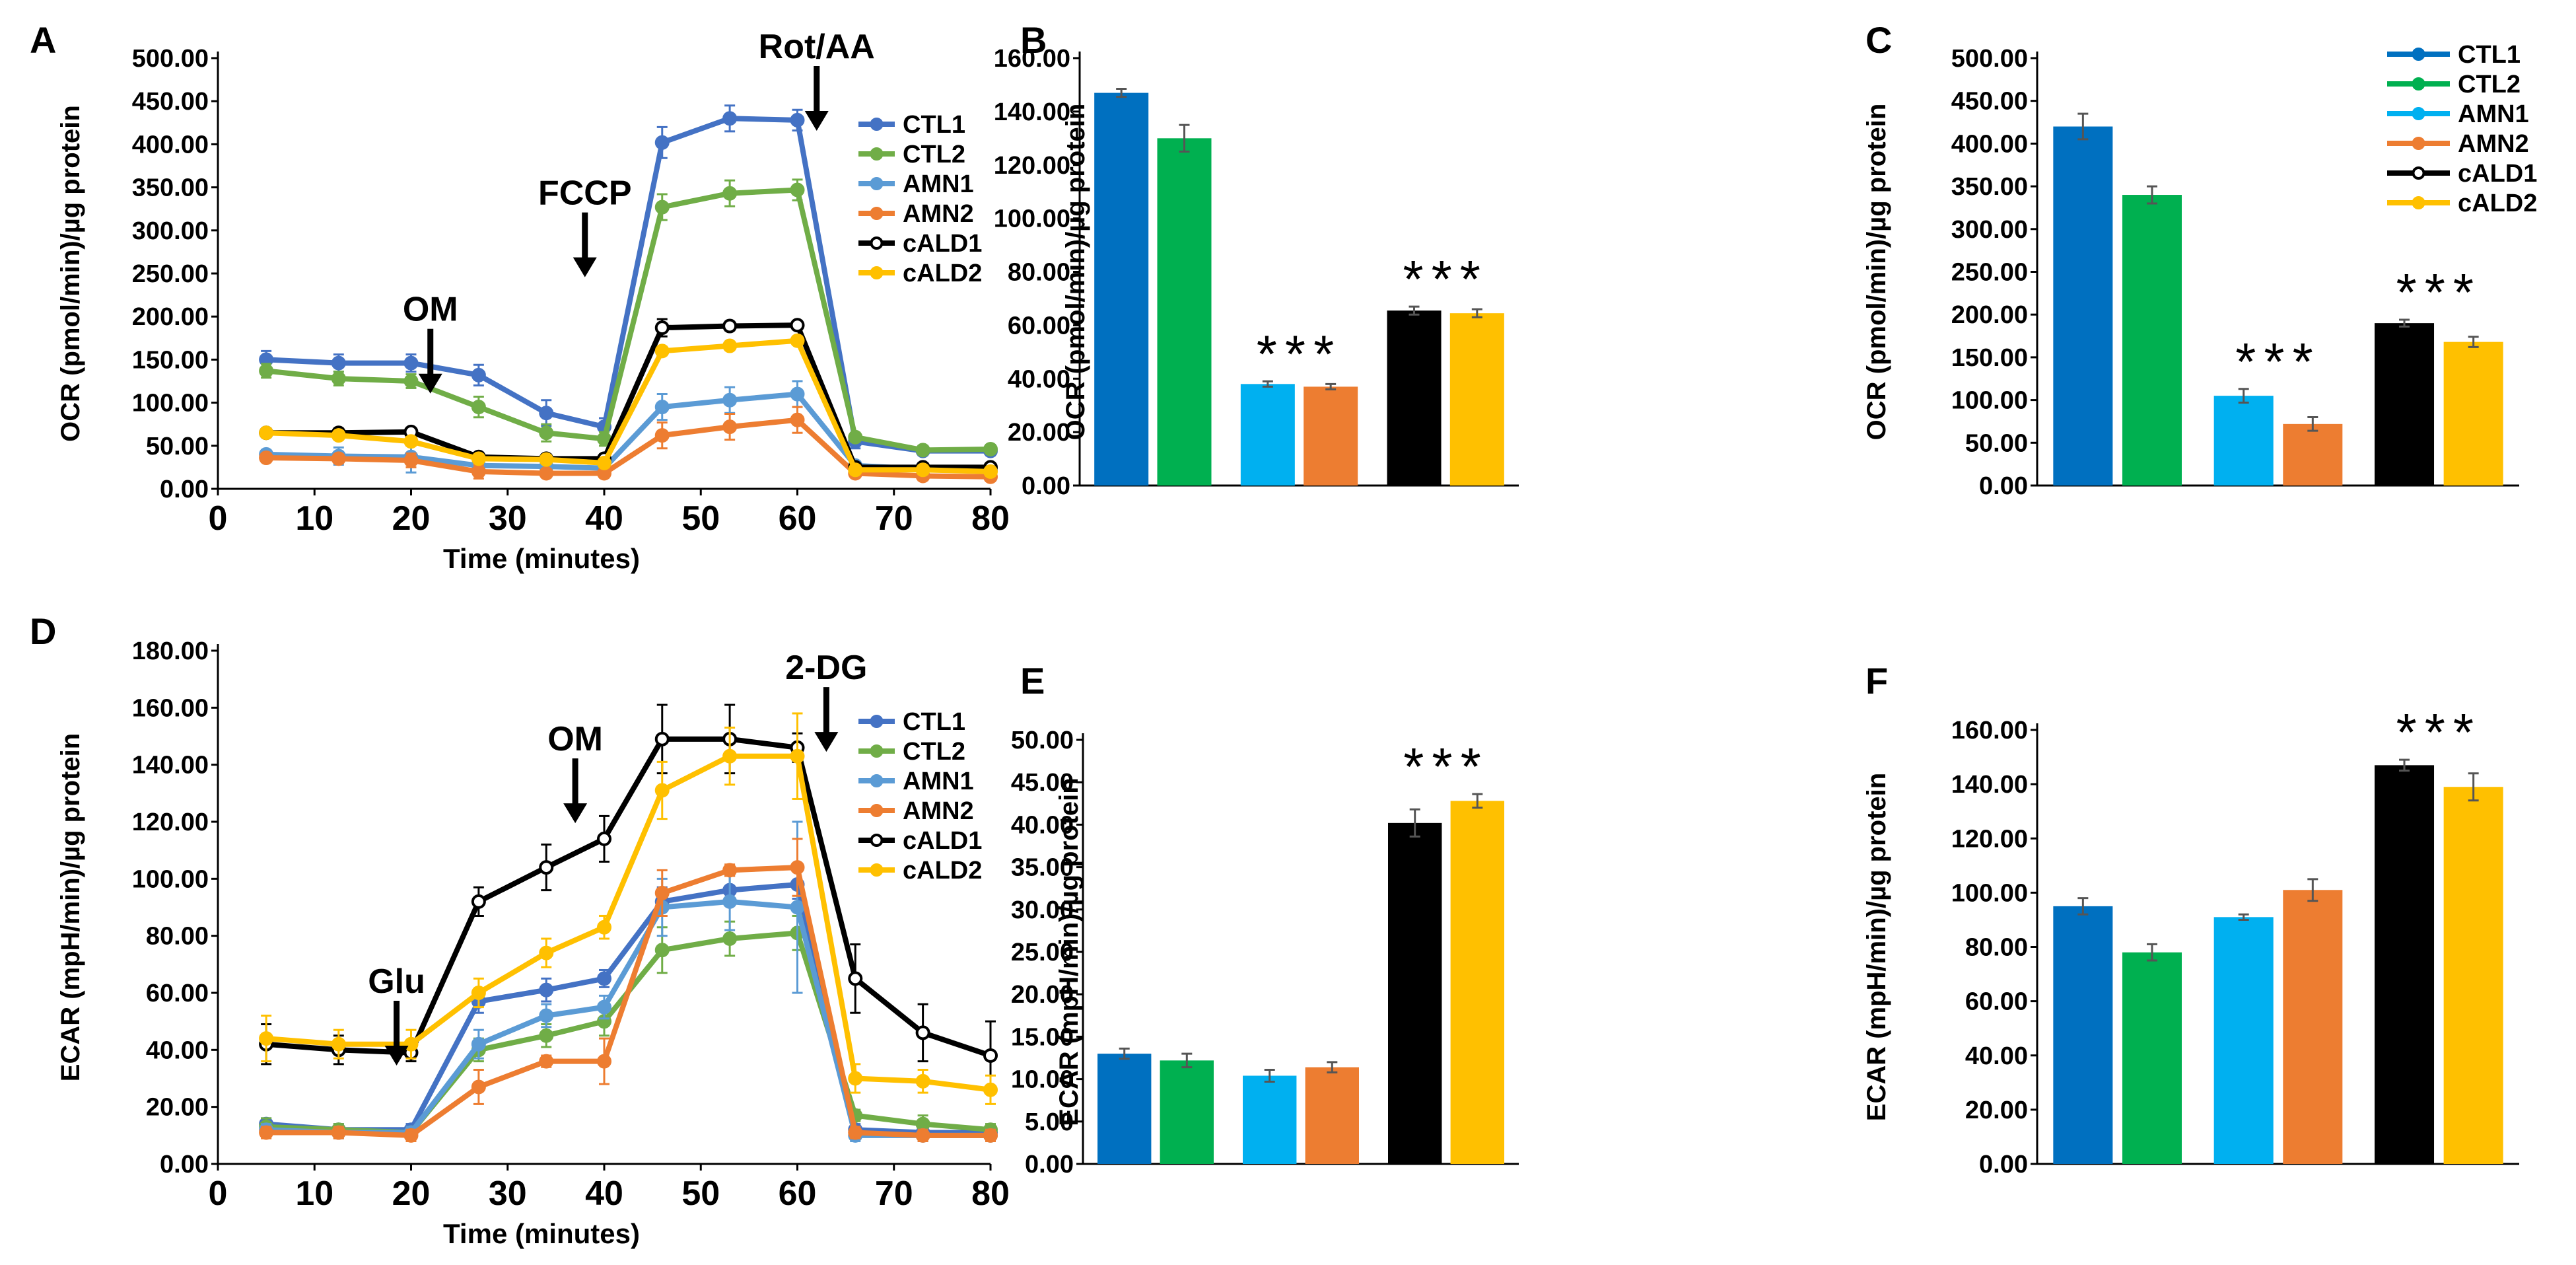 The image size is (2576, 1265). What do you see at coordinates (1039, 326) in the screenshot?
I see `y-tick-label: 60.00` at bounding box center [1039, 326].